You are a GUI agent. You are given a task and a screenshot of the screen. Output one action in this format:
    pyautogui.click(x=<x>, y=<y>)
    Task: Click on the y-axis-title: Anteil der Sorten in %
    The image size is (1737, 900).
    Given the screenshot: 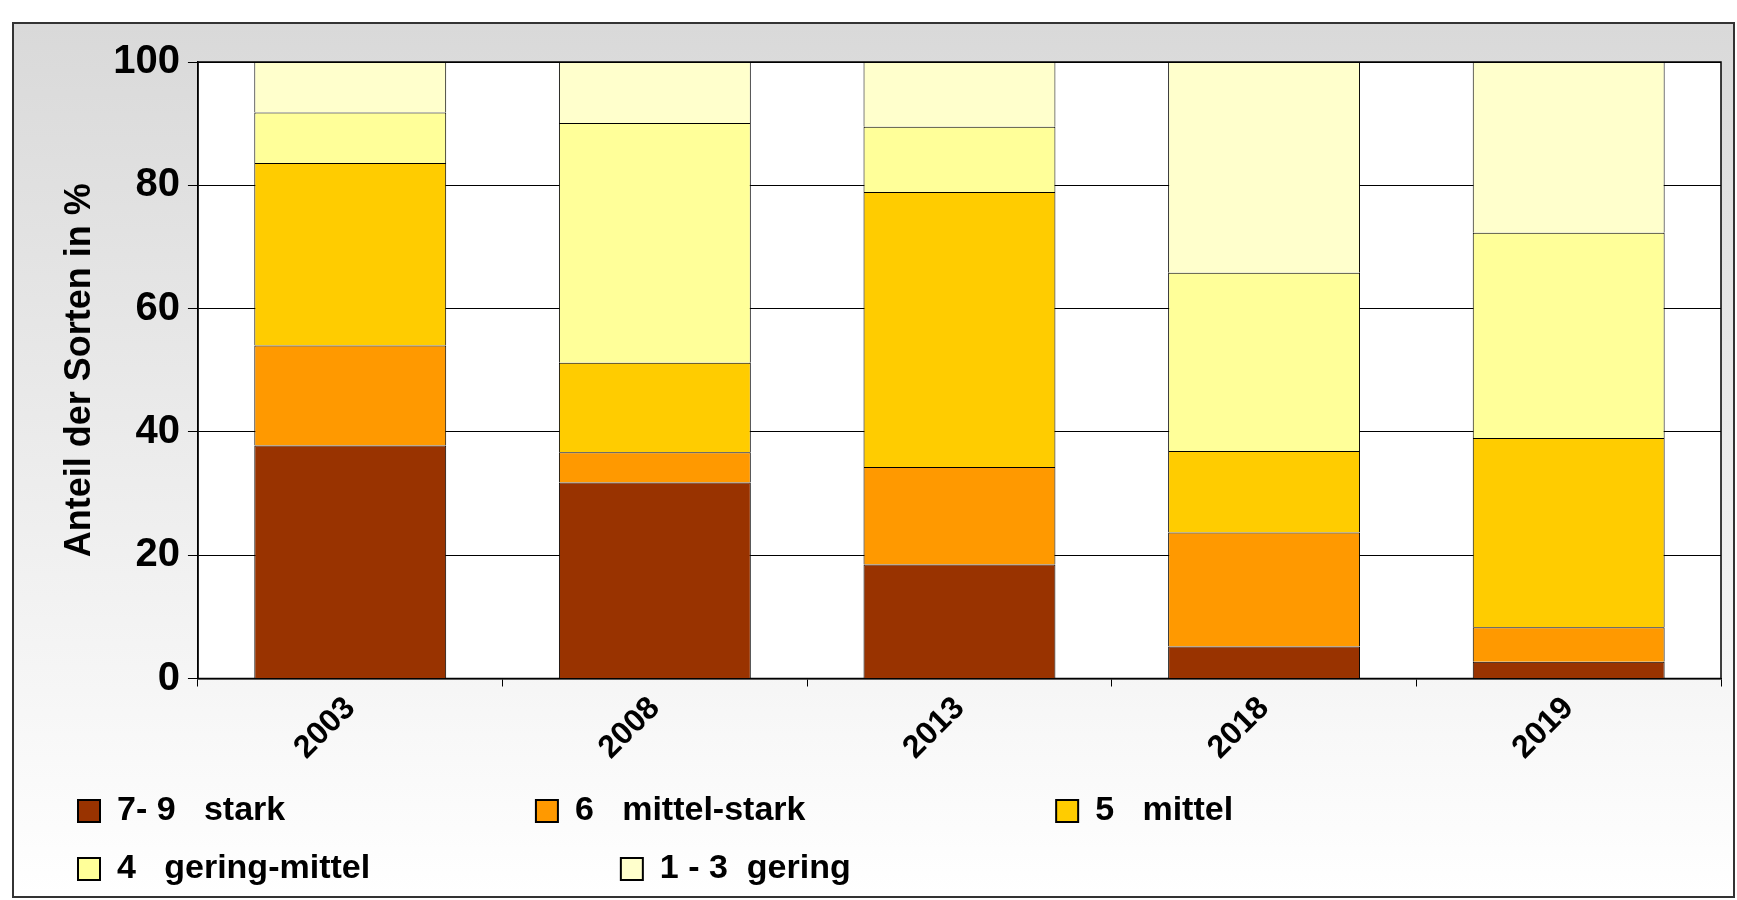 What is the action you would take?
    pyautogui.click(x=77, y=370)
    